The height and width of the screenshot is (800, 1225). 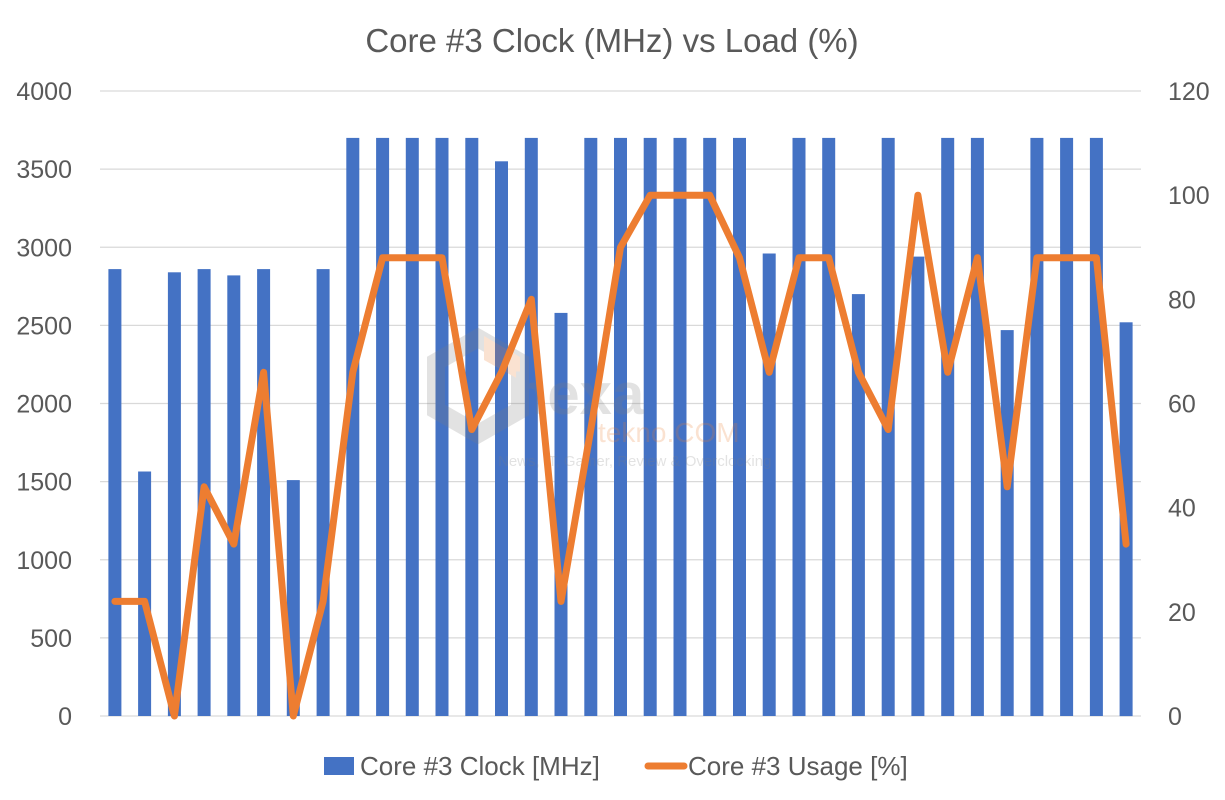 I want to click on right-tick-label: 20, so click(x=1182, y=613).